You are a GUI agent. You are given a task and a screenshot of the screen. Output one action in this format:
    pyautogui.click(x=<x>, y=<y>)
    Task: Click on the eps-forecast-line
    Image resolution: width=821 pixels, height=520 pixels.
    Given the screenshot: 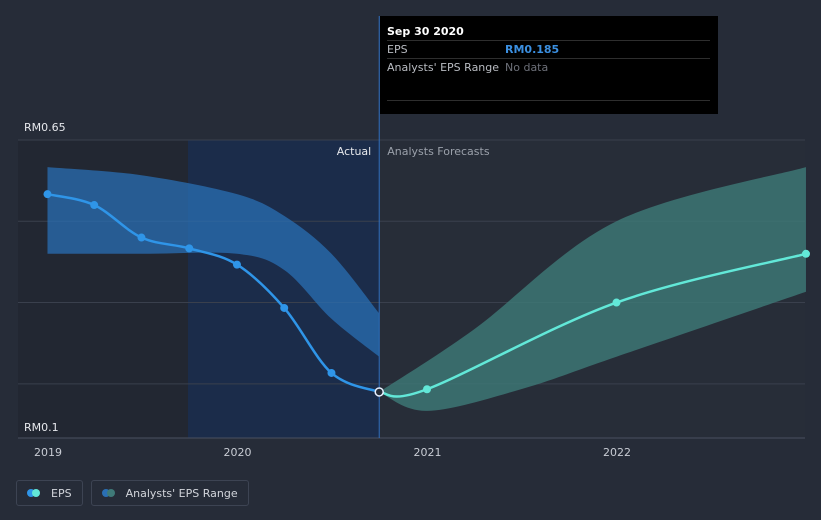 What is the action you would take?
    pyautogui.click(x=593, y=325)
    